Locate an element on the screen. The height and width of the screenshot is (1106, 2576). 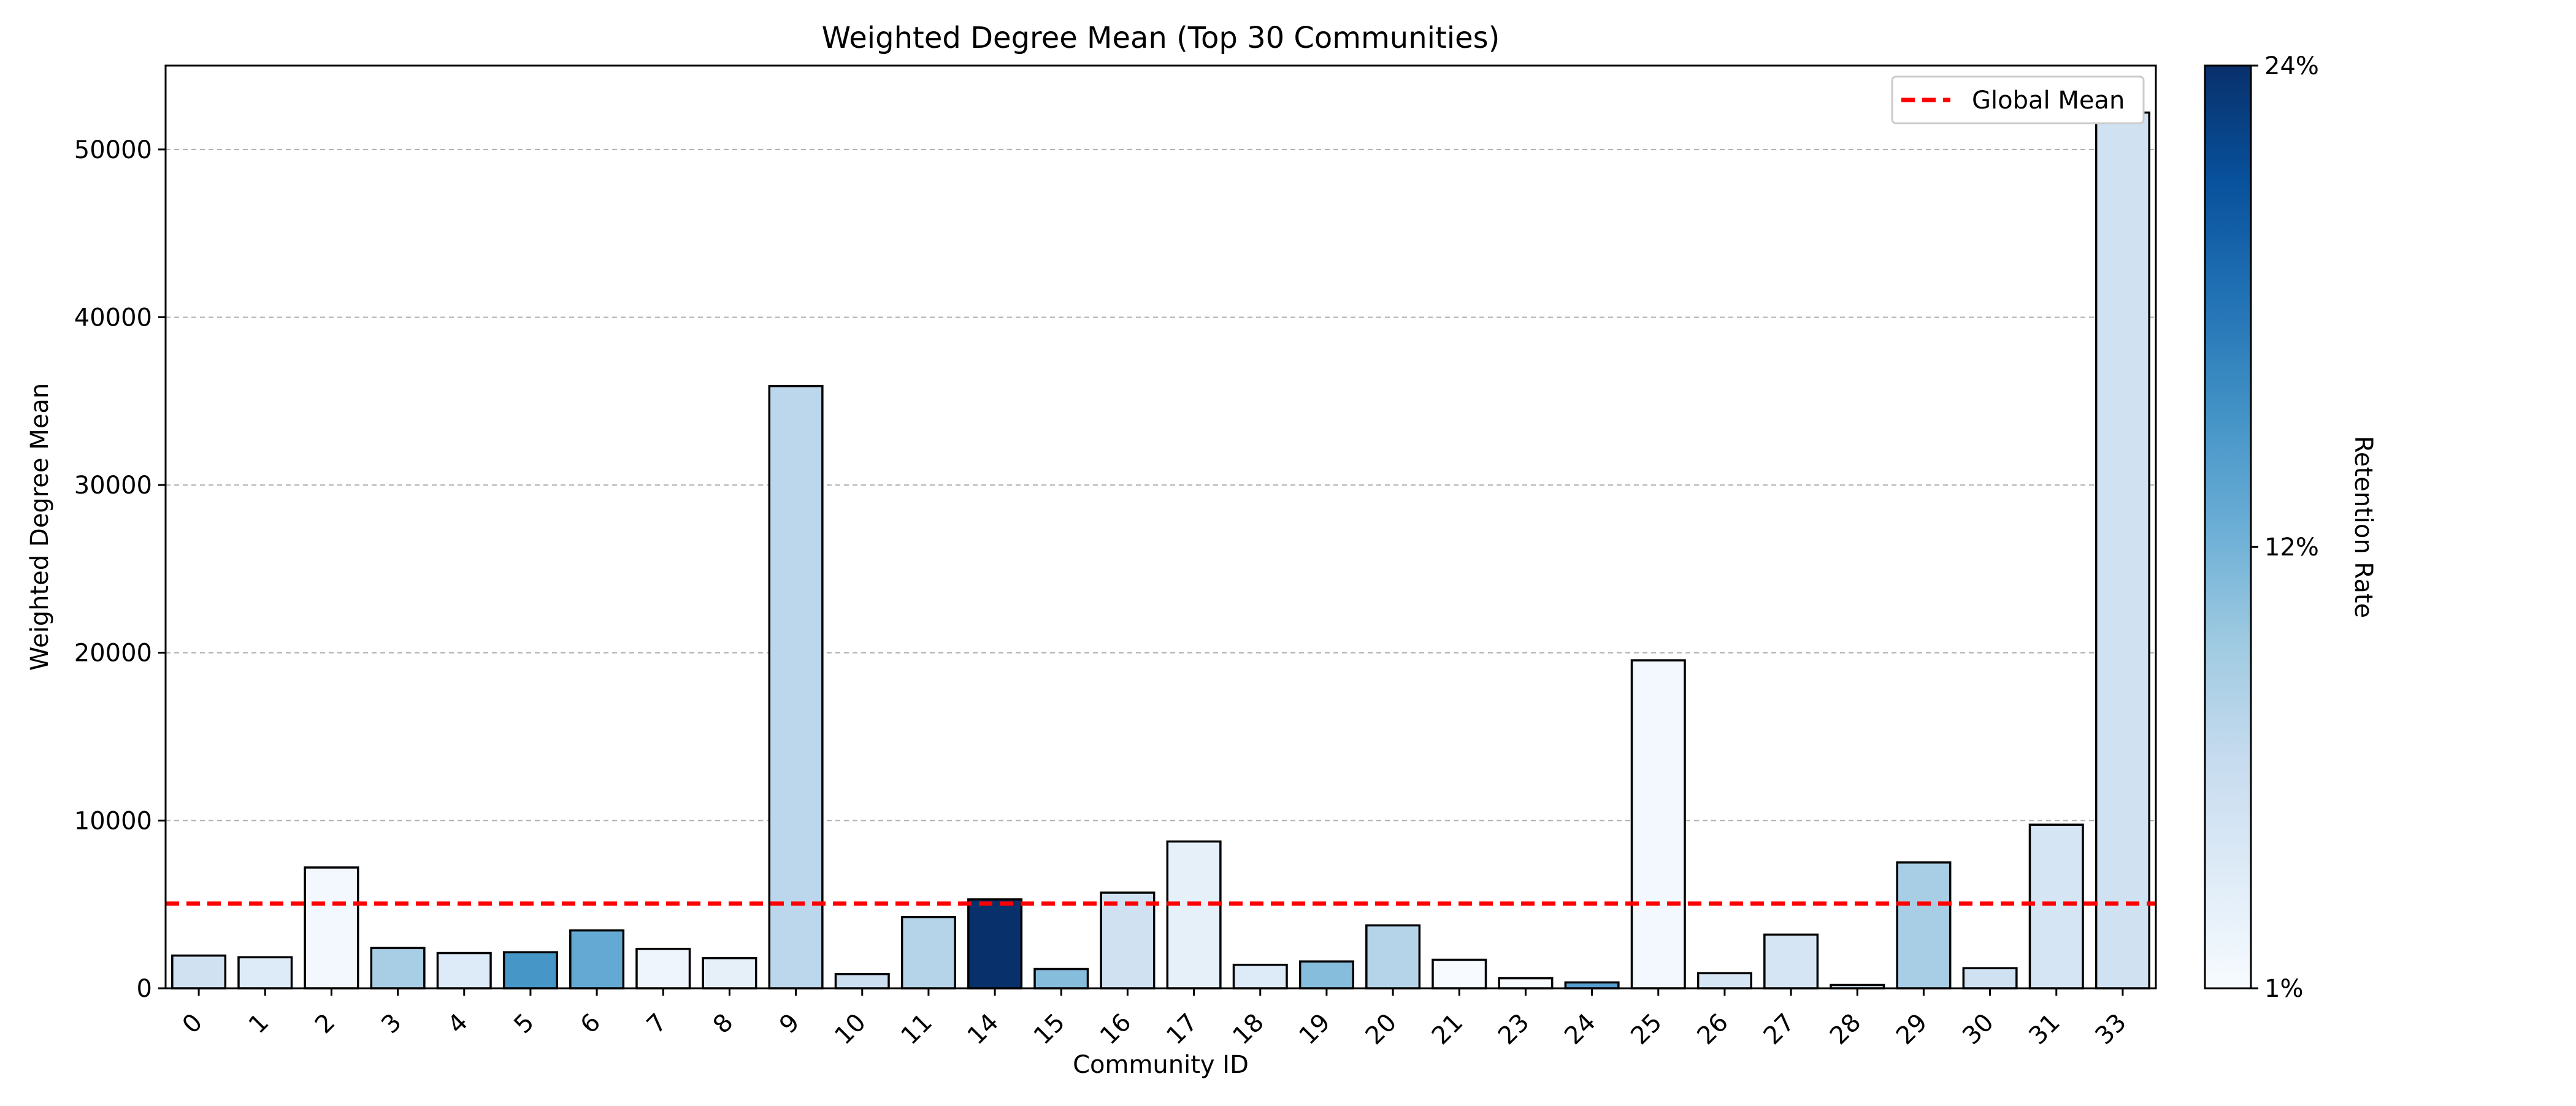
y-tick-label: 30000 is located at coordinates (113, 485).